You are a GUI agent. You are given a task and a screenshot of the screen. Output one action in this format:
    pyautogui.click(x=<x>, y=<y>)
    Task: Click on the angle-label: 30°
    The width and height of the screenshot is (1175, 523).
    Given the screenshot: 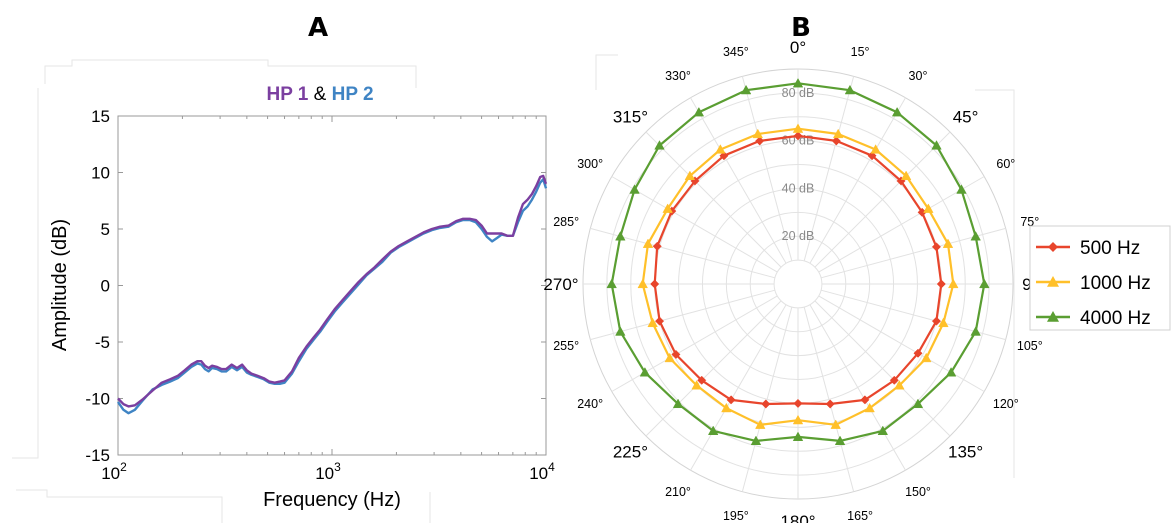 What is the action you would take?
    pyautogui.click(x=918, y=76)
    